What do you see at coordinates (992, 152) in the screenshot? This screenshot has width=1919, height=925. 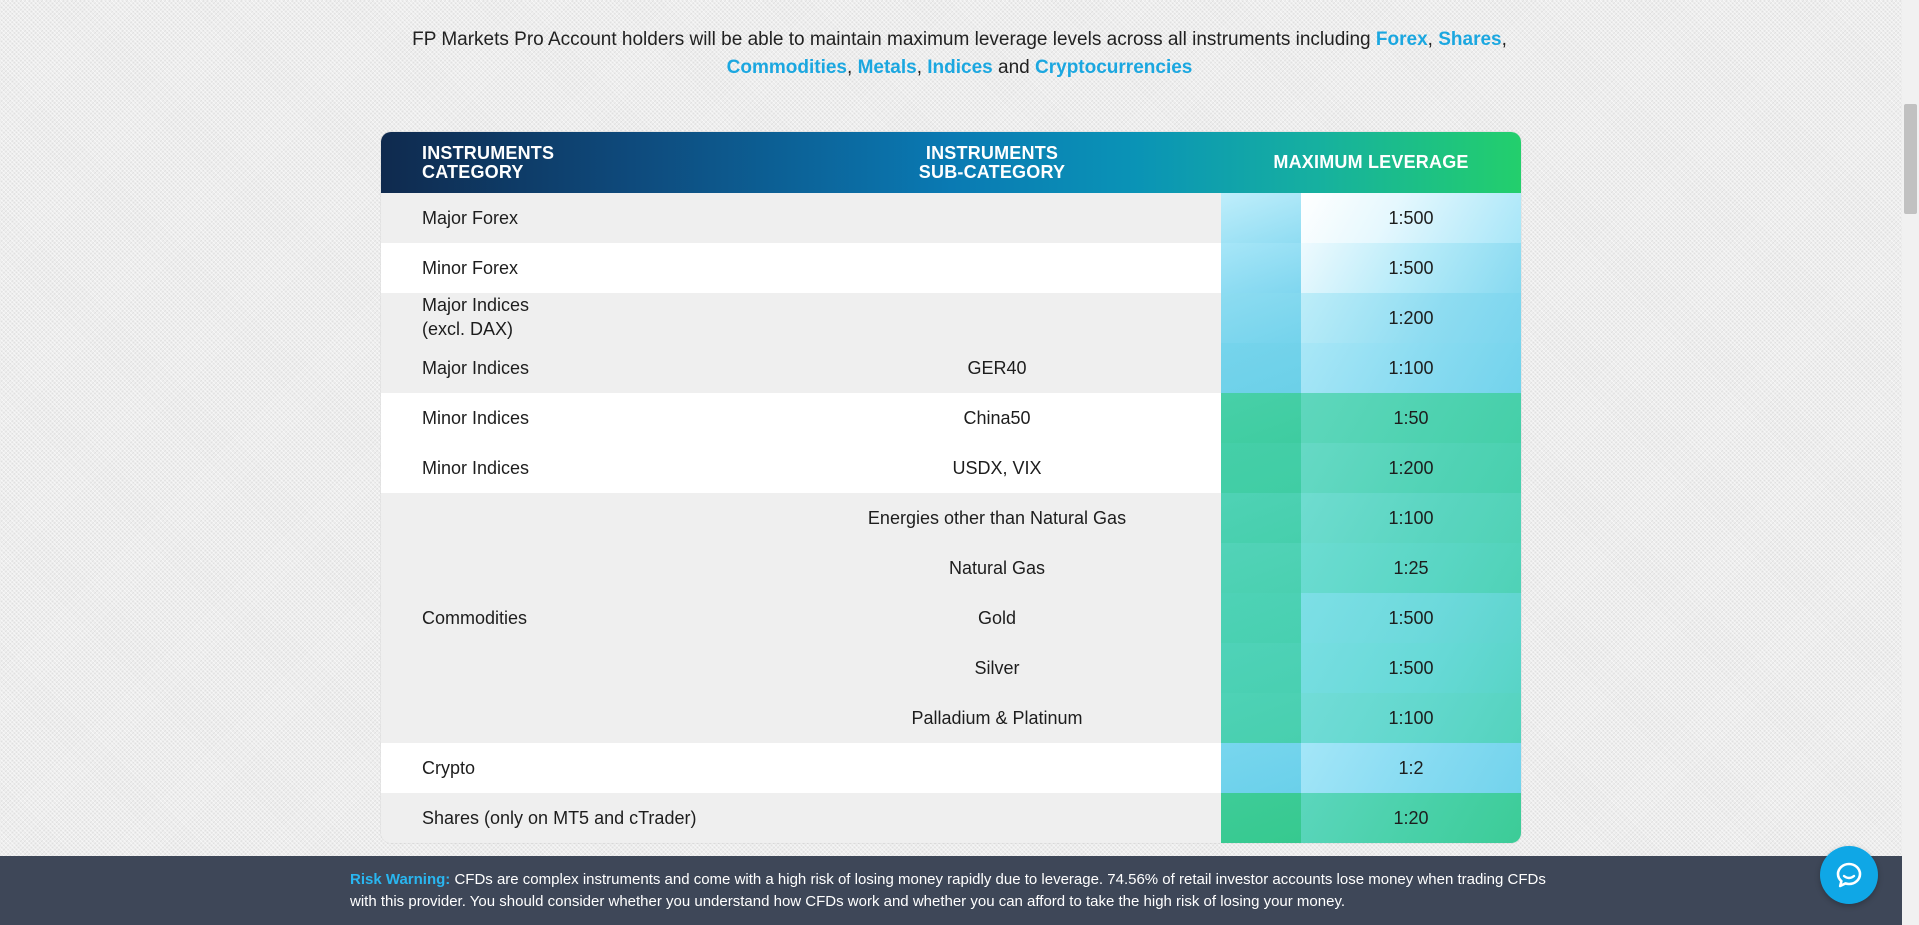 I see `header-subcategory-line1: INSTRUMENTS` at bounding box center [992, 152].